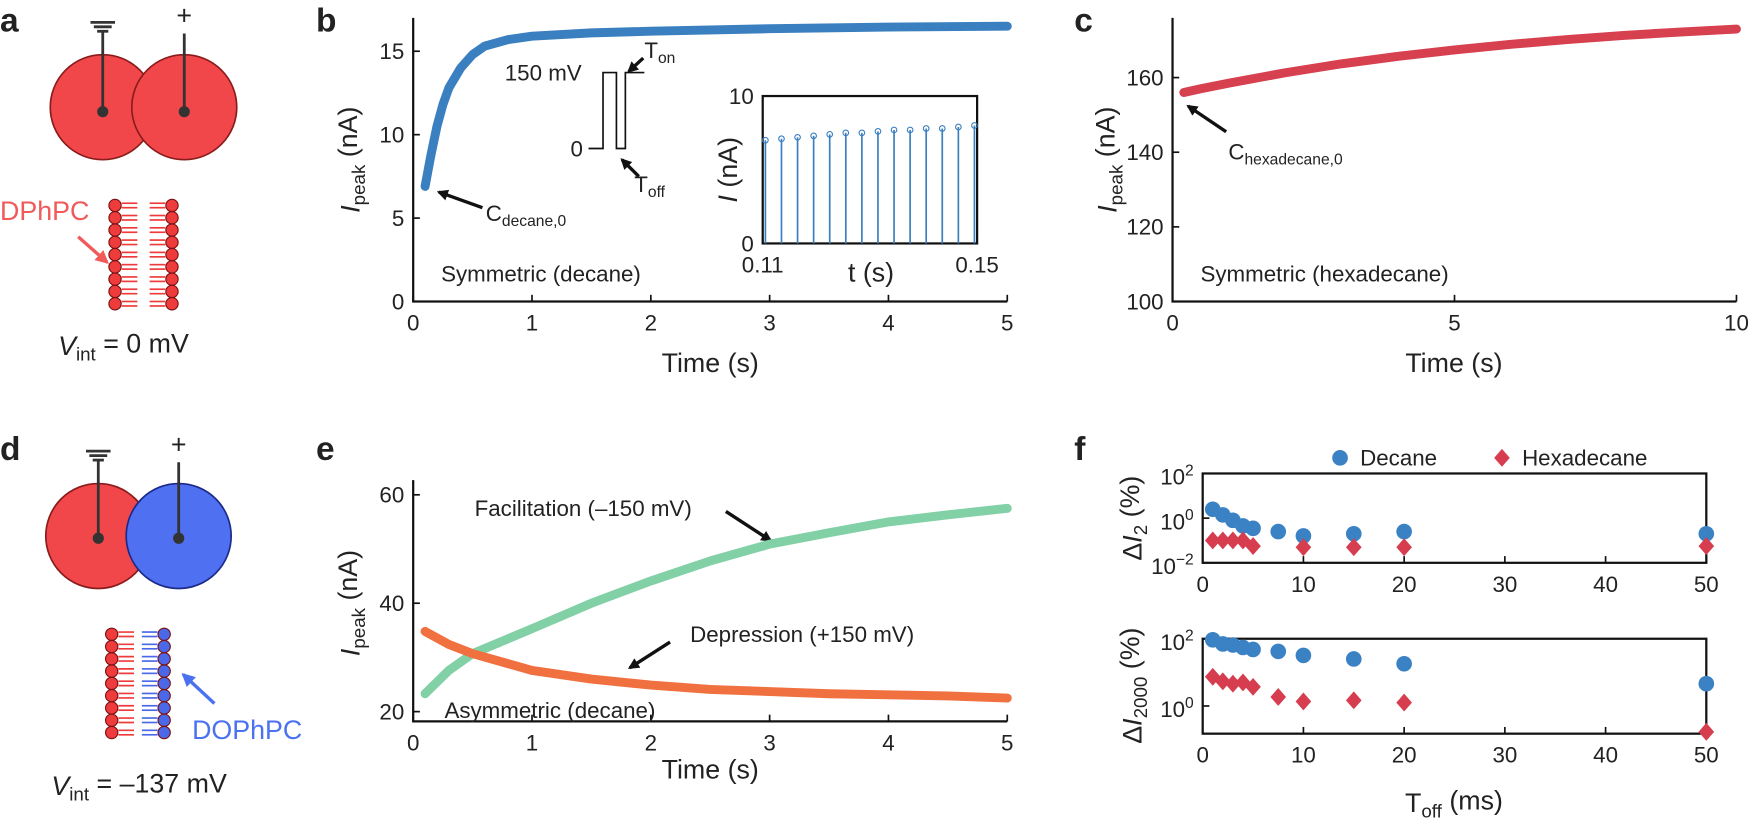 The width and height of the screenshot is (1751, 823). Describe the element at coordinates (888, 323) in the screenshot. I see `x-tick-label: 4` at that location.